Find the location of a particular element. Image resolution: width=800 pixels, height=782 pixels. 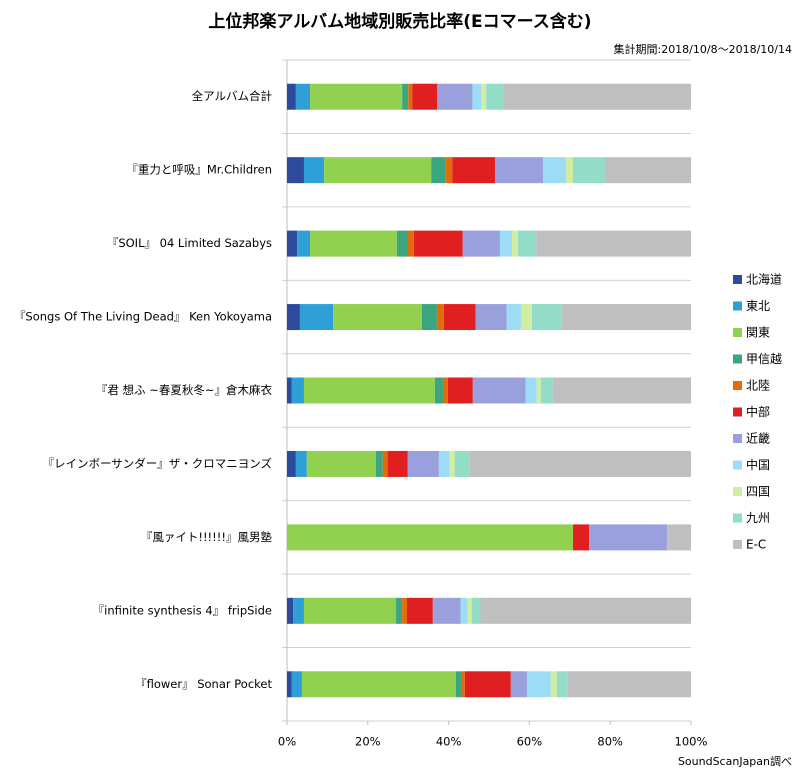

chart-title: 上位邦楽アルバム地域別販売比率(Eコマース含む) is located at coordinates (399, 21).